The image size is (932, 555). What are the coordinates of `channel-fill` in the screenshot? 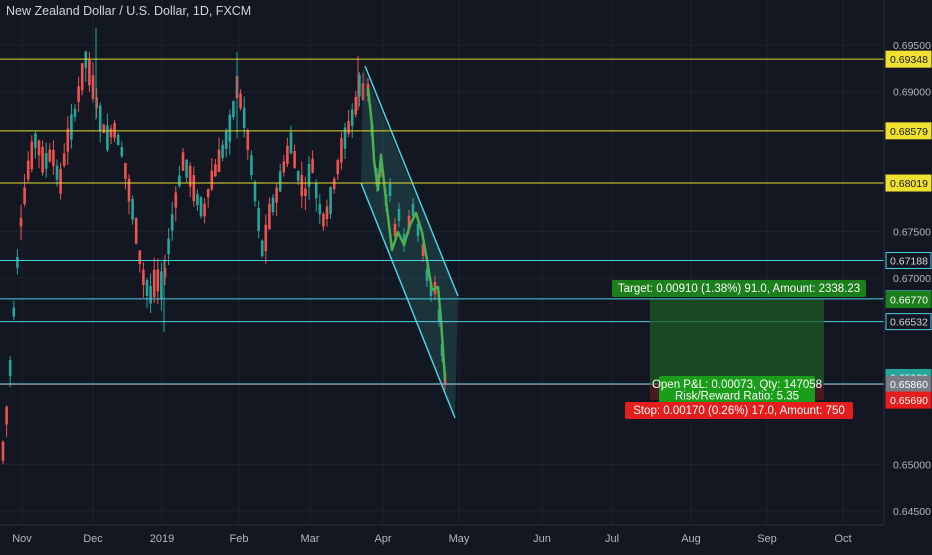 It's located at (409, 243).